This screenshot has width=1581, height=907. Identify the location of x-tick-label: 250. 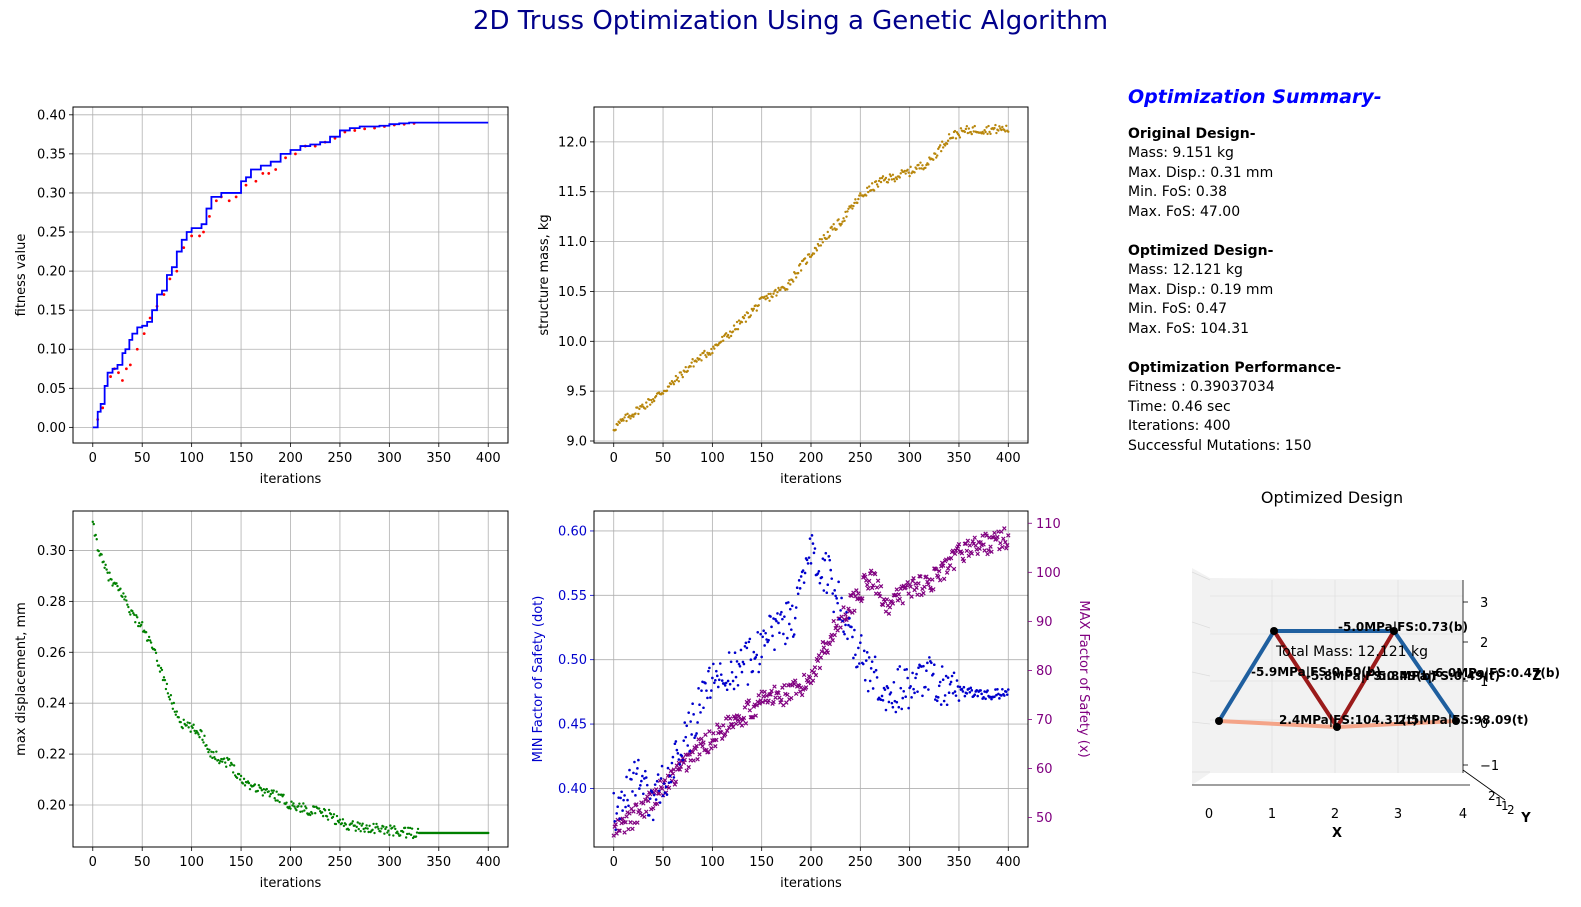
(860, 458).